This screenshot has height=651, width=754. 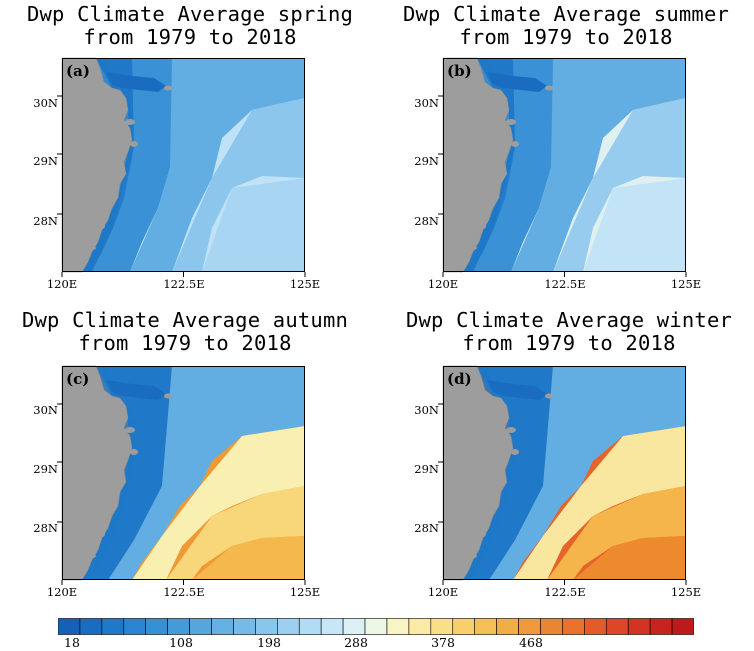 I want to click on colorbar, so click(x=376, y=626).